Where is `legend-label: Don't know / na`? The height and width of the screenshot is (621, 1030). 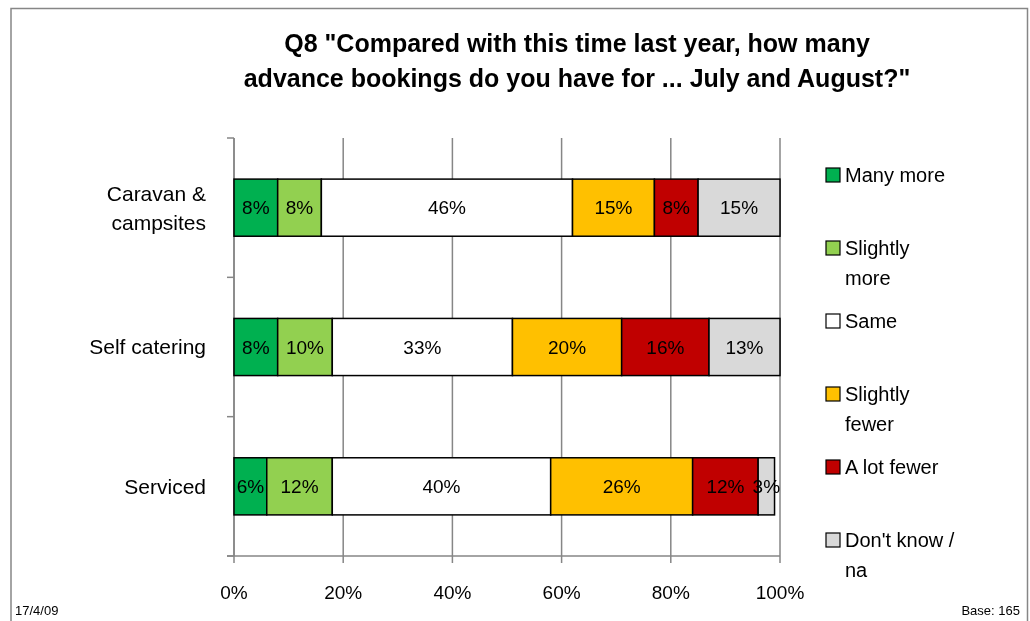 legend-label: Don't know / na is located at coordinates (900, 555).